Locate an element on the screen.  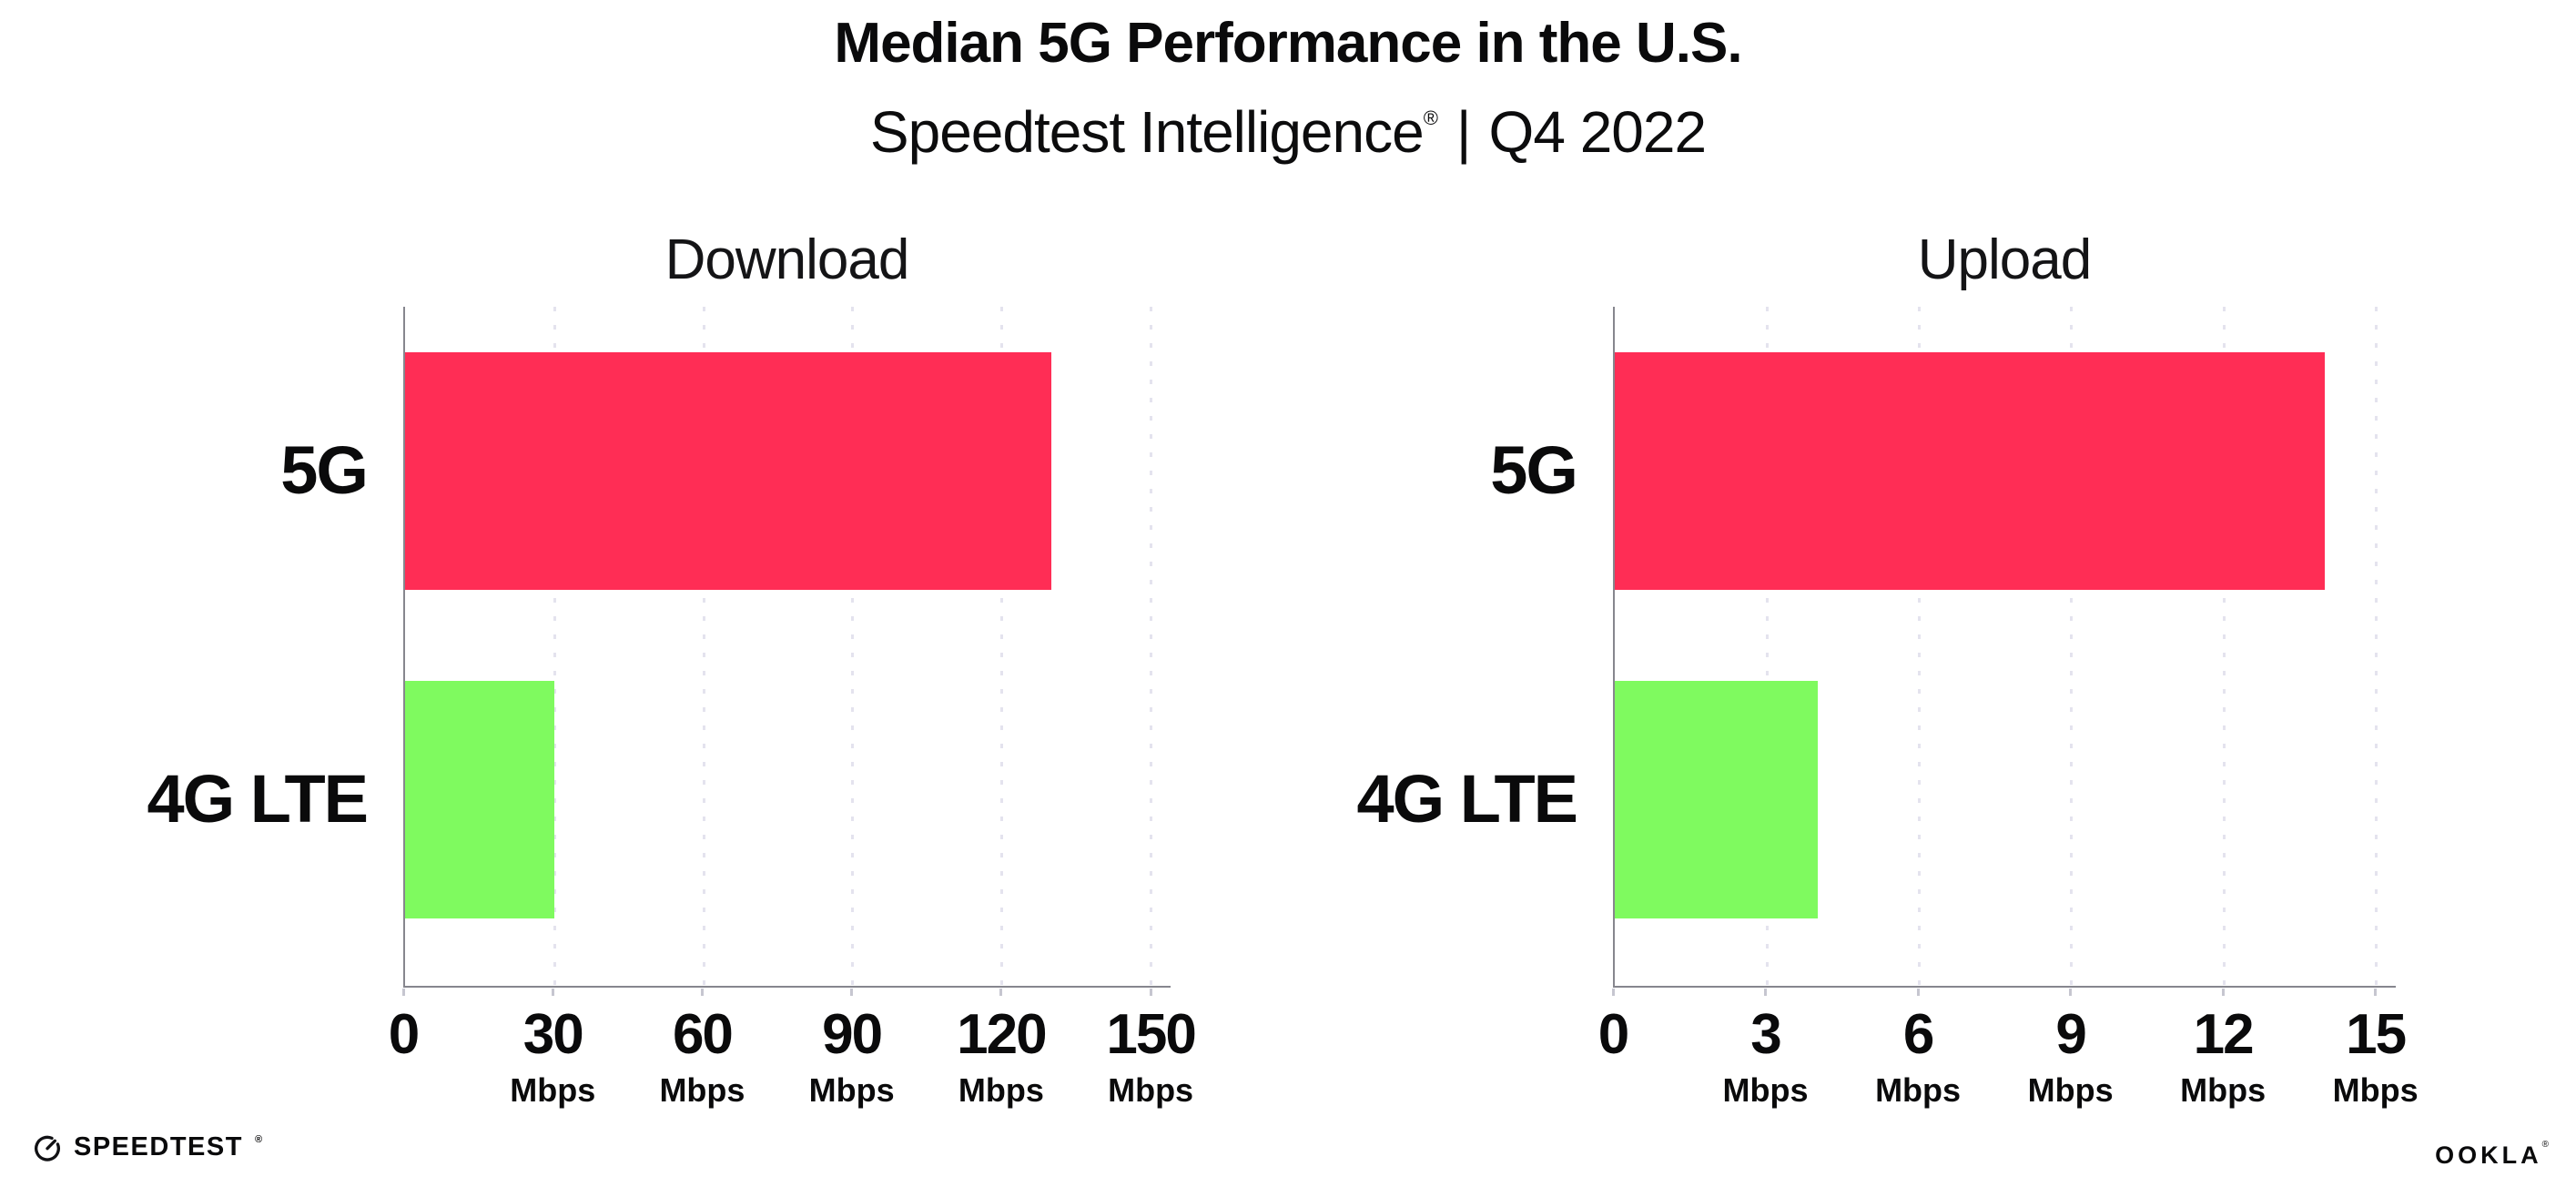
tick-number: 30 is located at coordinates (553, 1034).